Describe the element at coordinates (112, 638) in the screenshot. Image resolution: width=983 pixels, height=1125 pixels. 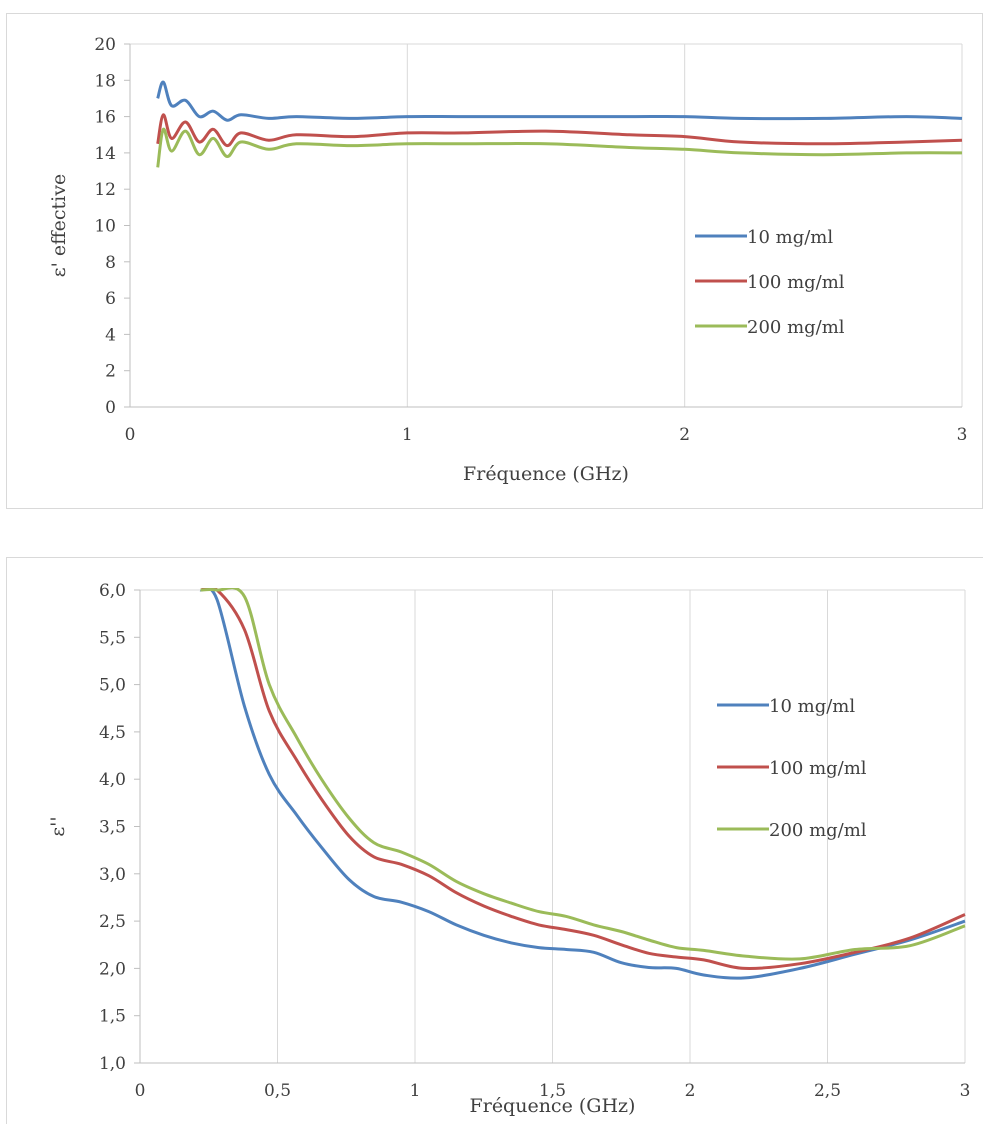
I see `y-tick-label: 5,5` at that location.